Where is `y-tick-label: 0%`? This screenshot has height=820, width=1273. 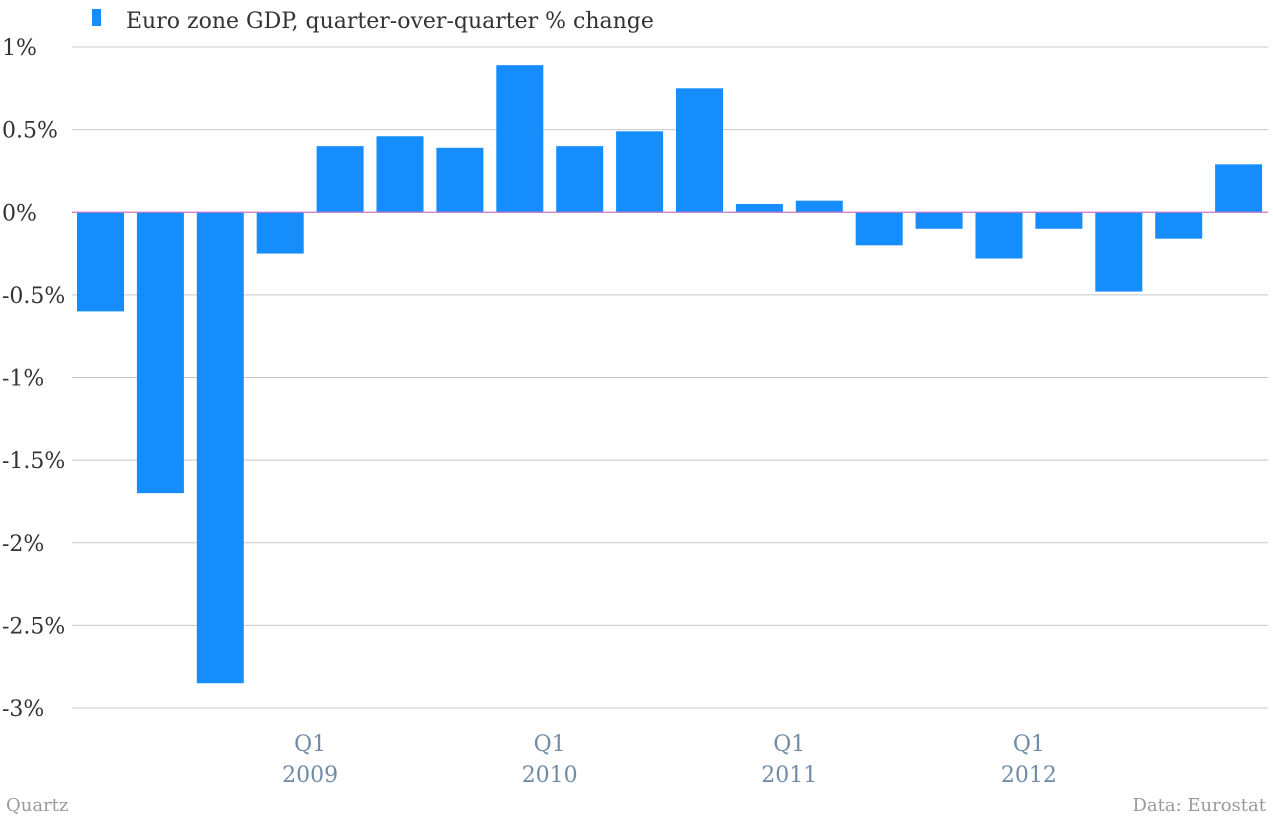
y-tick-label: 0% is located at coordinates (19, 213).